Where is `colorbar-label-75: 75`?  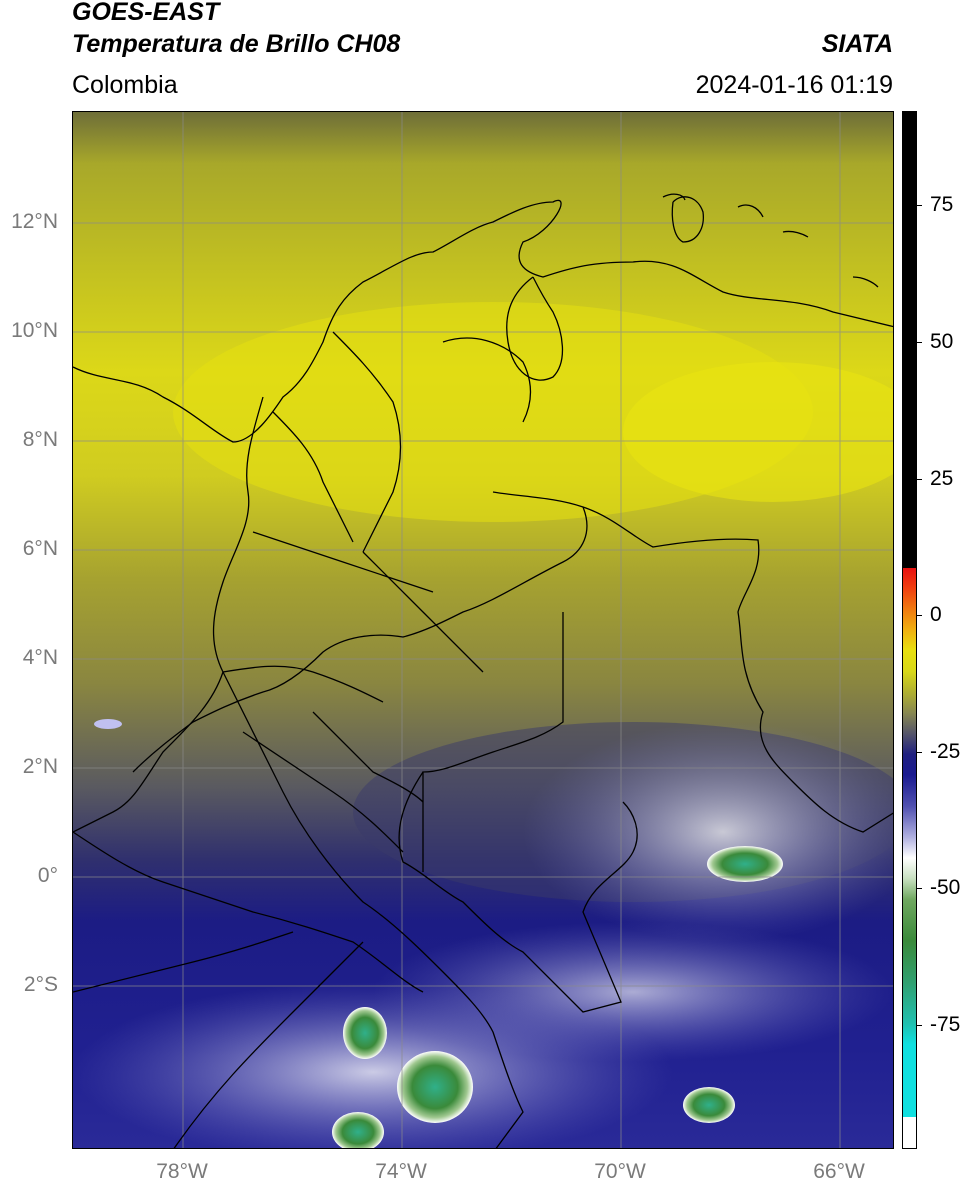
colorbar-label-75: 75 is located at coordinates (942, 204).